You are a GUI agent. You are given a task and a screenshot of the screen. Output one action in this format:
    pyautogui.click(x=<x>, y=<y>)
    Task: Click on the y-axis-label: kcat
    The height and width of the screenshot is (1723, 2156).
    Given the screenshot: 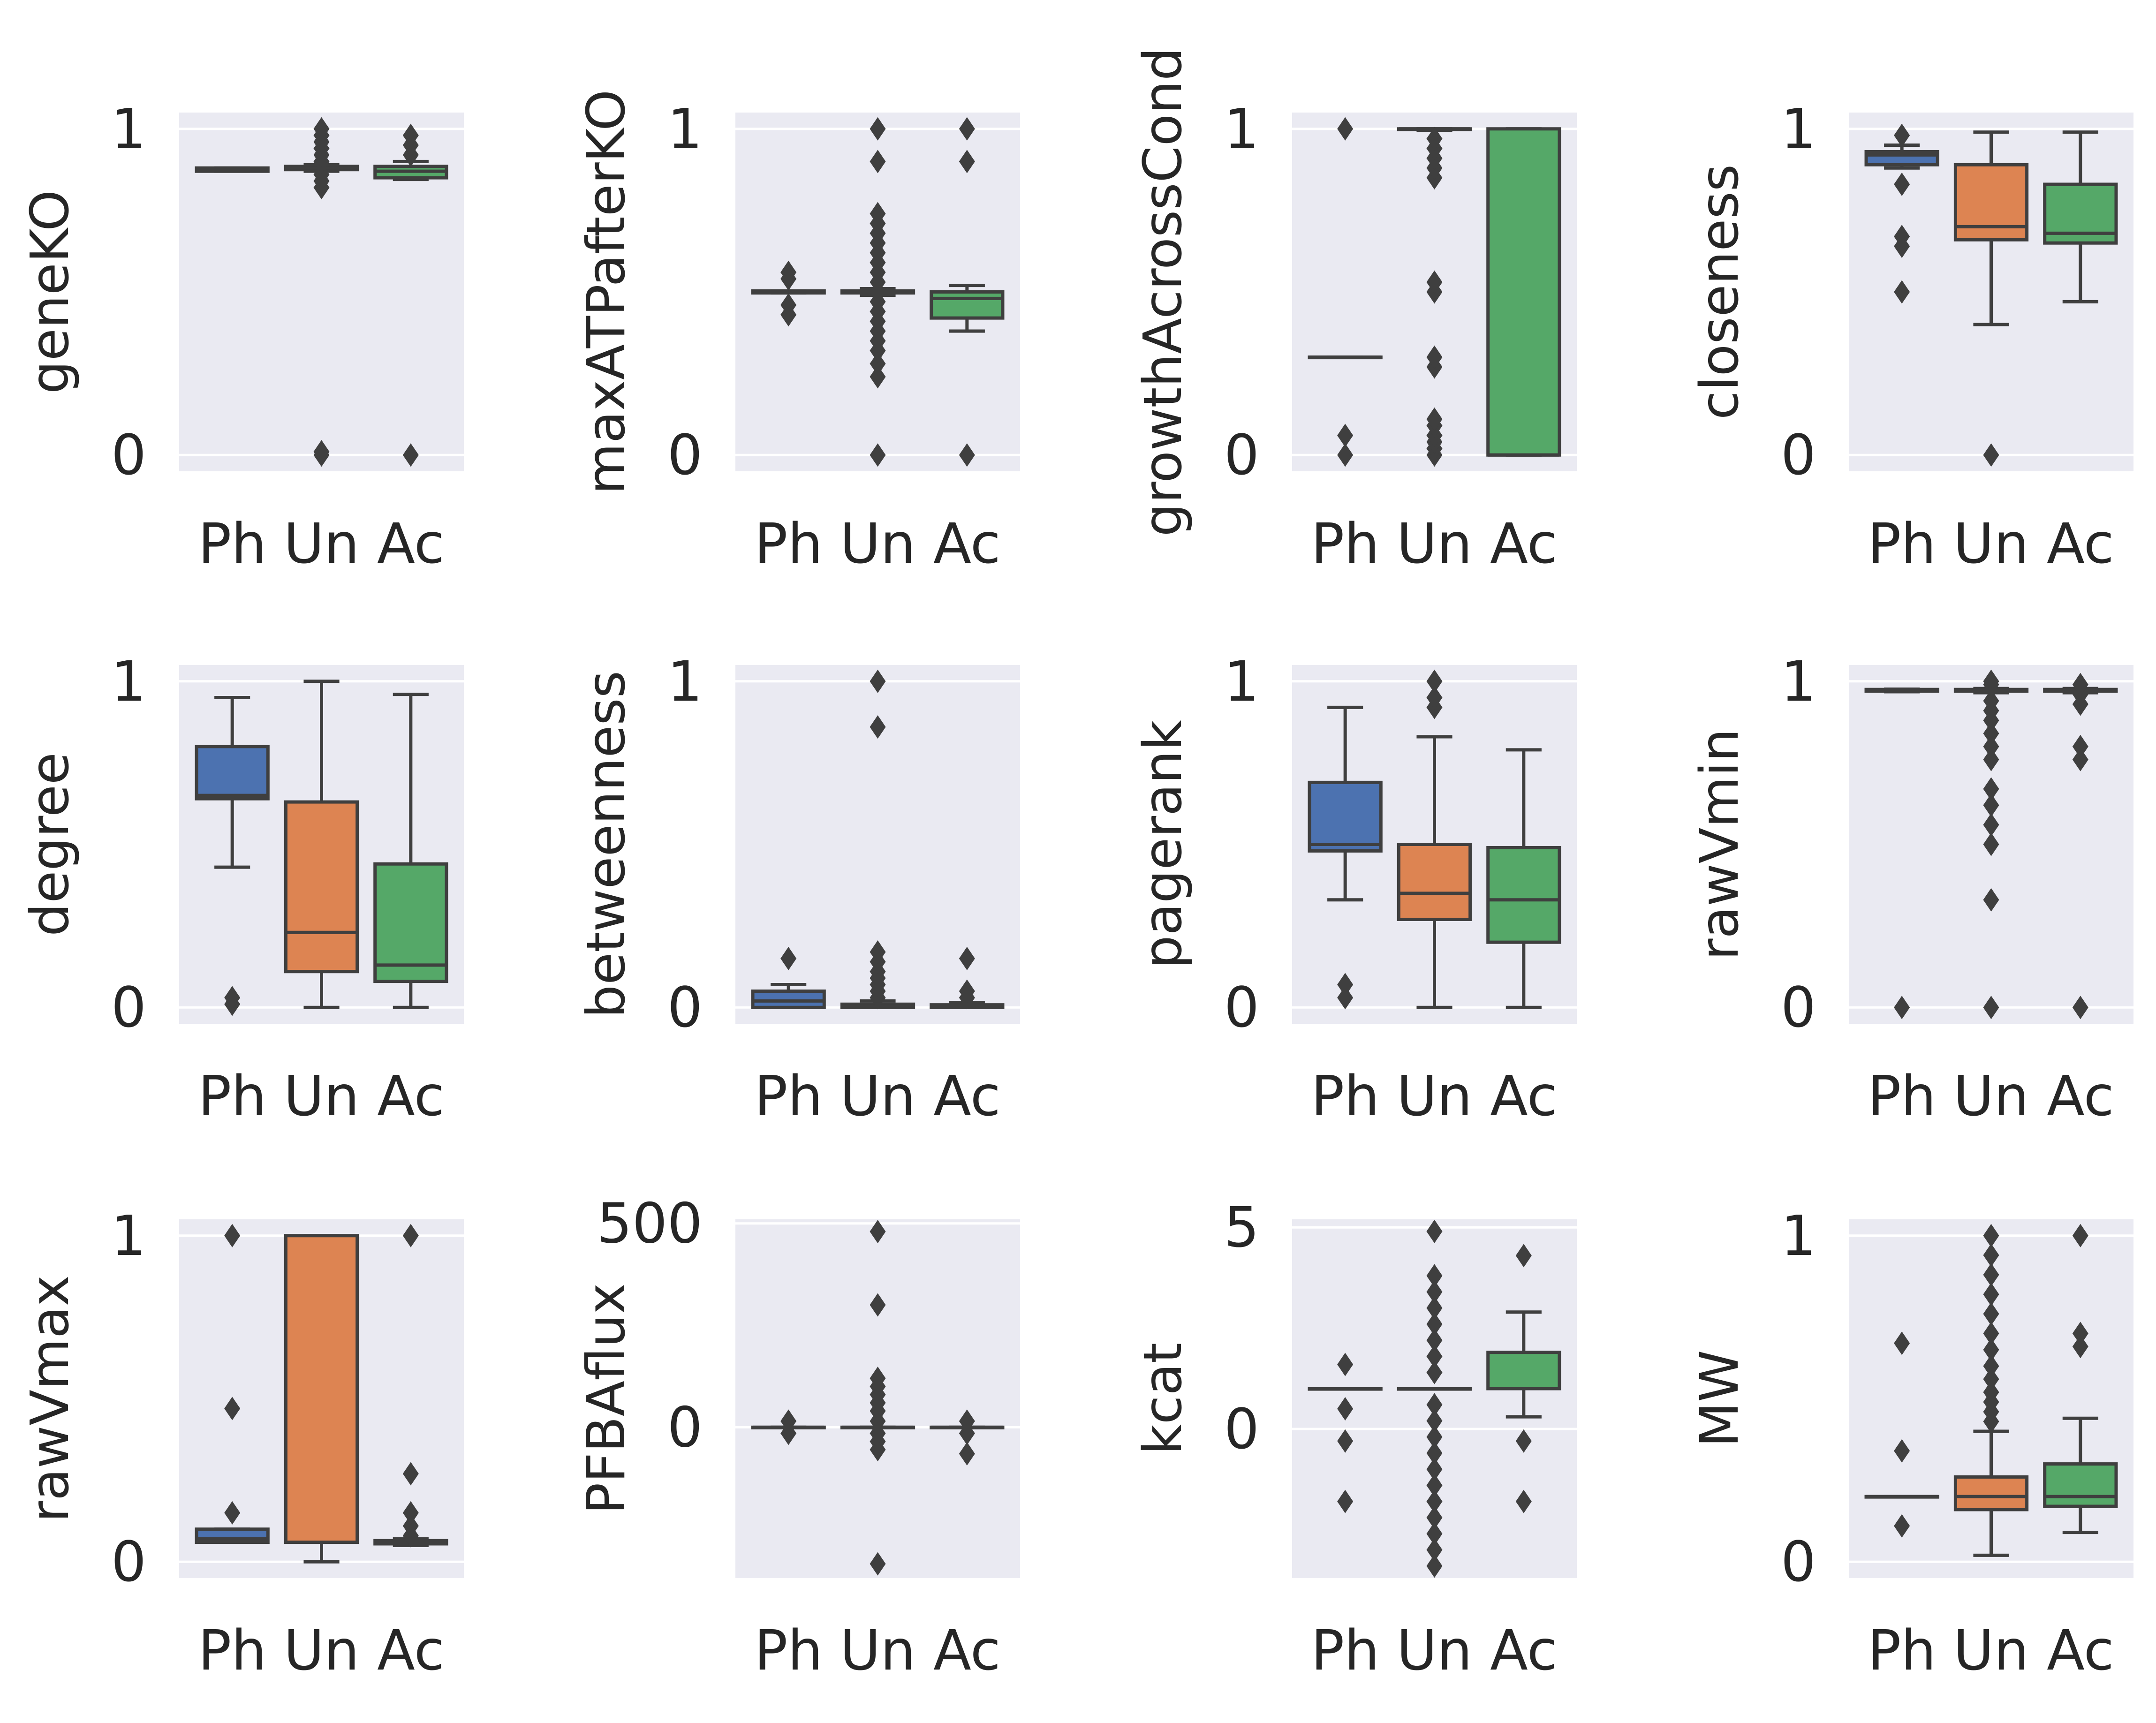 What is the action you would take?
    pyautogui.click(x=1163, y=1399)
    